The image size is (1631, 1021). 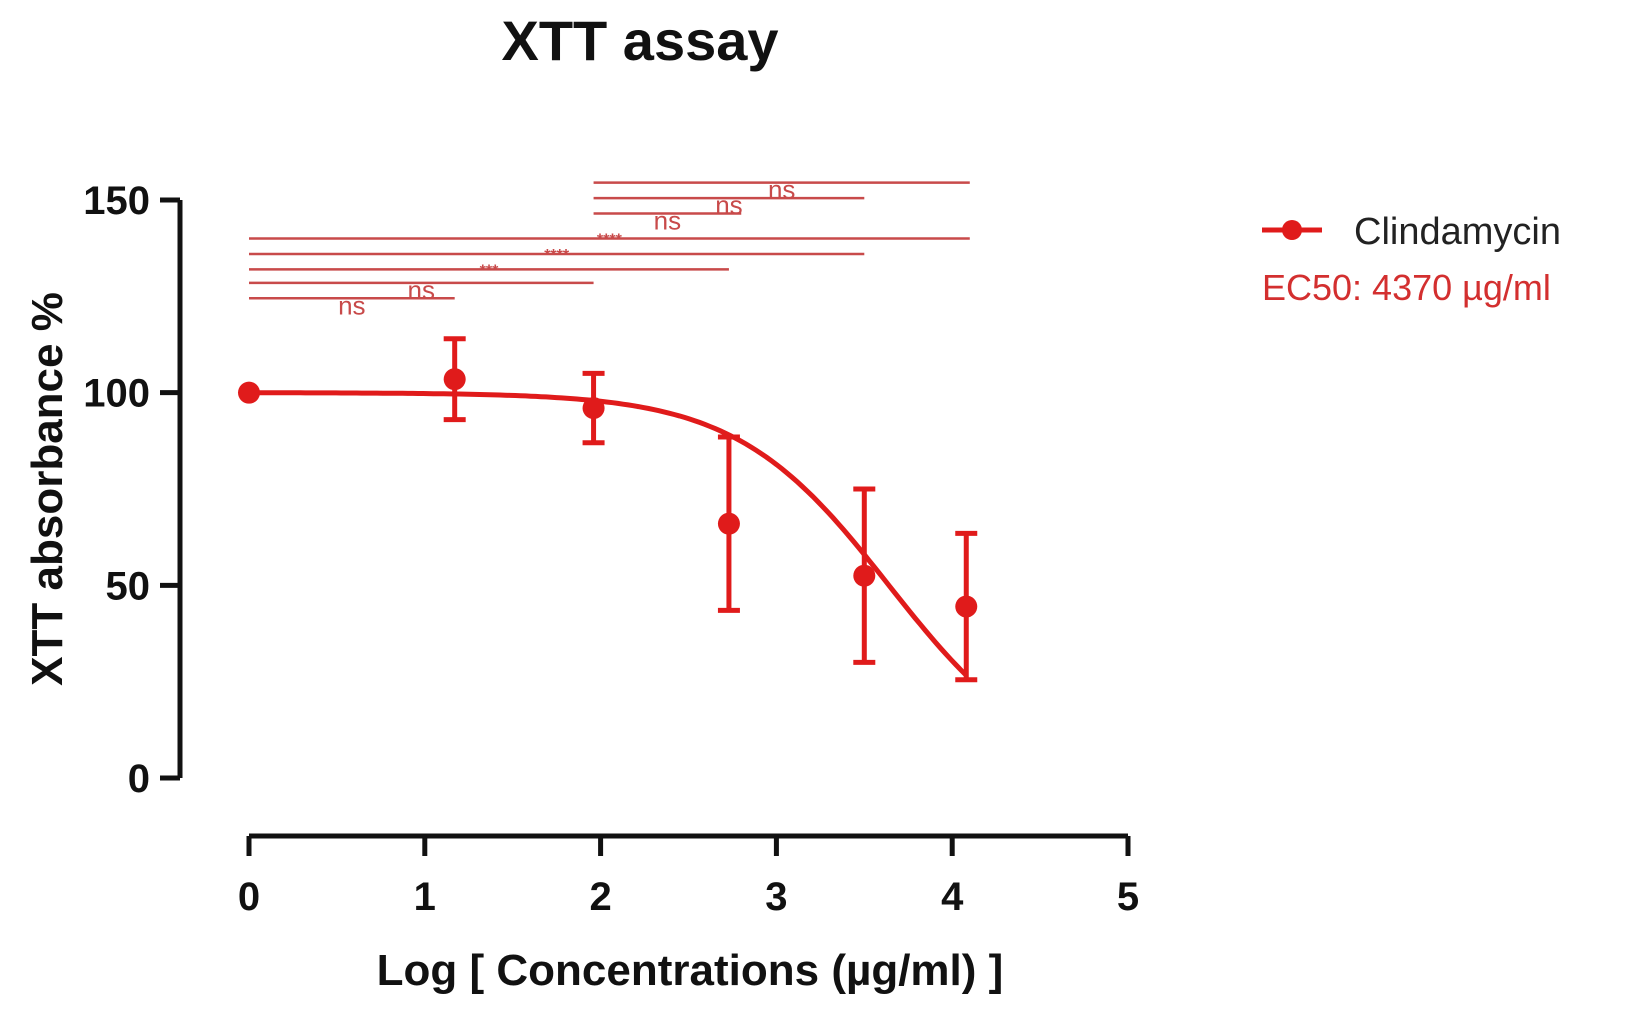 What do you see at coordinates (1411, 259) in the screenshot?
I see `legend: Clindamycin EC50: 4370 µg/ml` at bounding box center [1411, 259].